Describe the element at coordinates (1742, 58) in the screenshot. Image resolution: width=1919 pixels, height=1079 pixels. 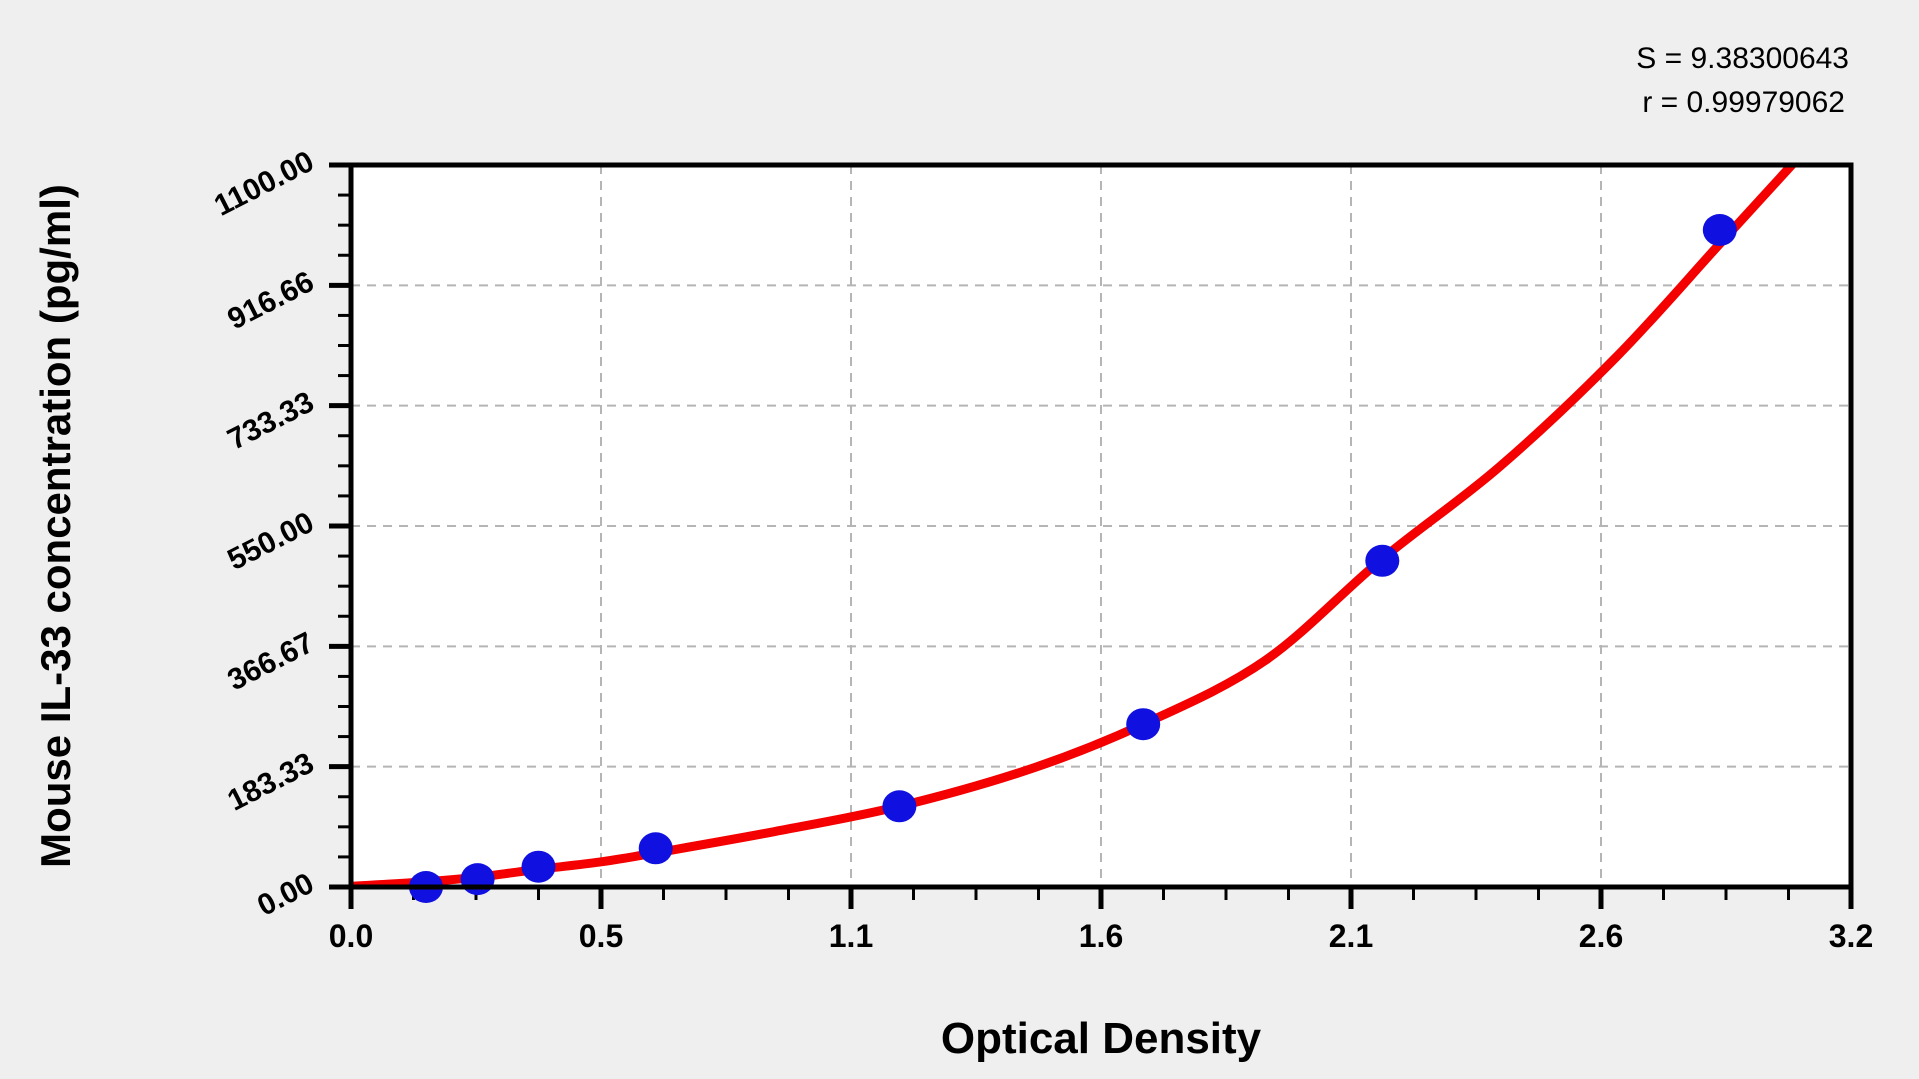
I see `stat-s-value: S = 9.38300643` at that location.